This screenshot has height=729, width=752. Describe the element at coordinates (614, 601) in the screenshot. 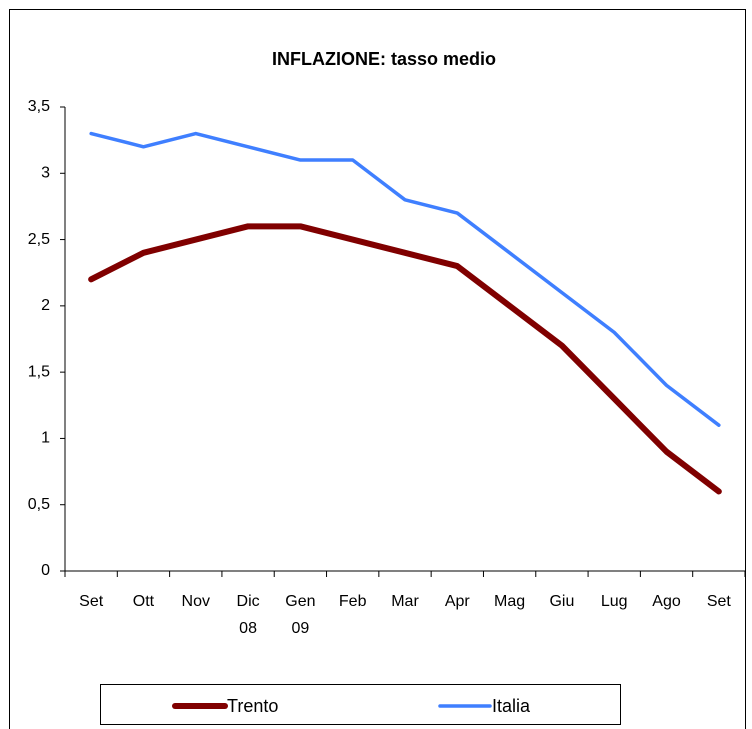

I see `x-tick-label: Lug` at that location.